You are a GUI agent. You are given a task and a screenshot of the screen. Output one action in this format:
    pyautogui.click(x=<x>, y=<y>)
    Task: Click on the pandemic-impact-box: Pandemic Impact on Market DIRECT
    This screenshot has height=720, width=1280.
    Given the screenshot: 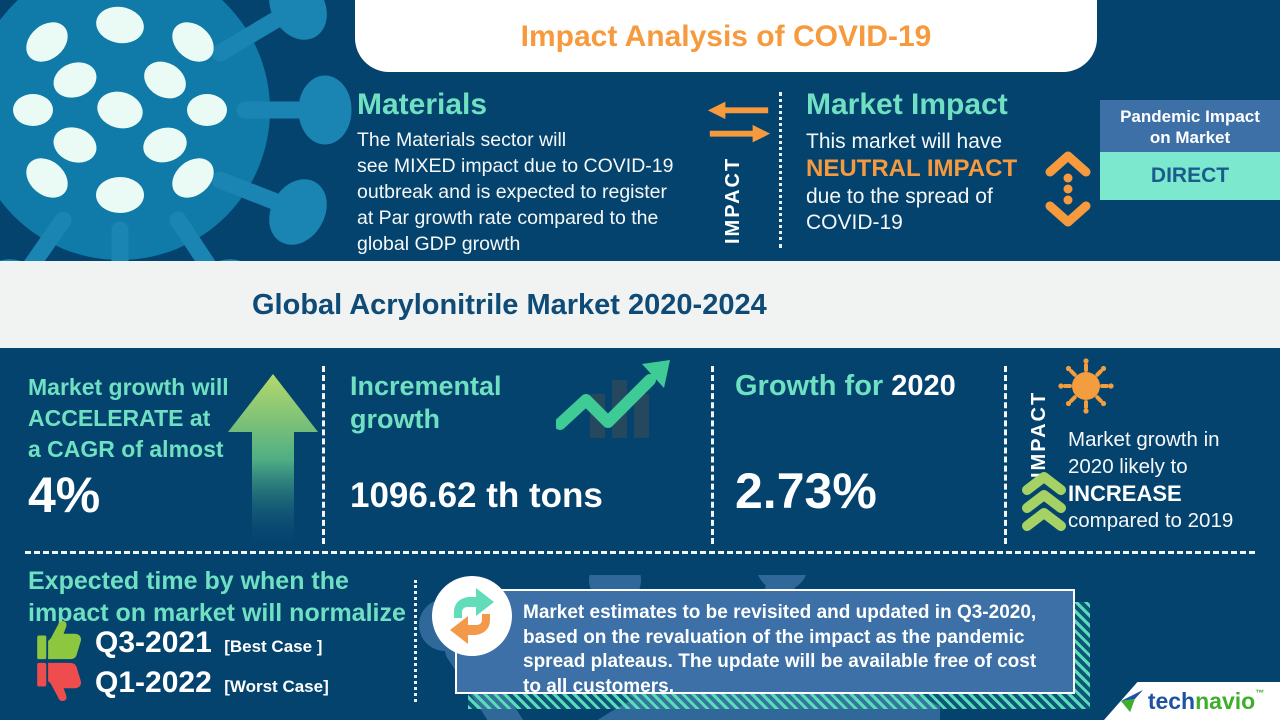 What is the action you would take?
    pyautogui.click(x=1190, y=150)
    